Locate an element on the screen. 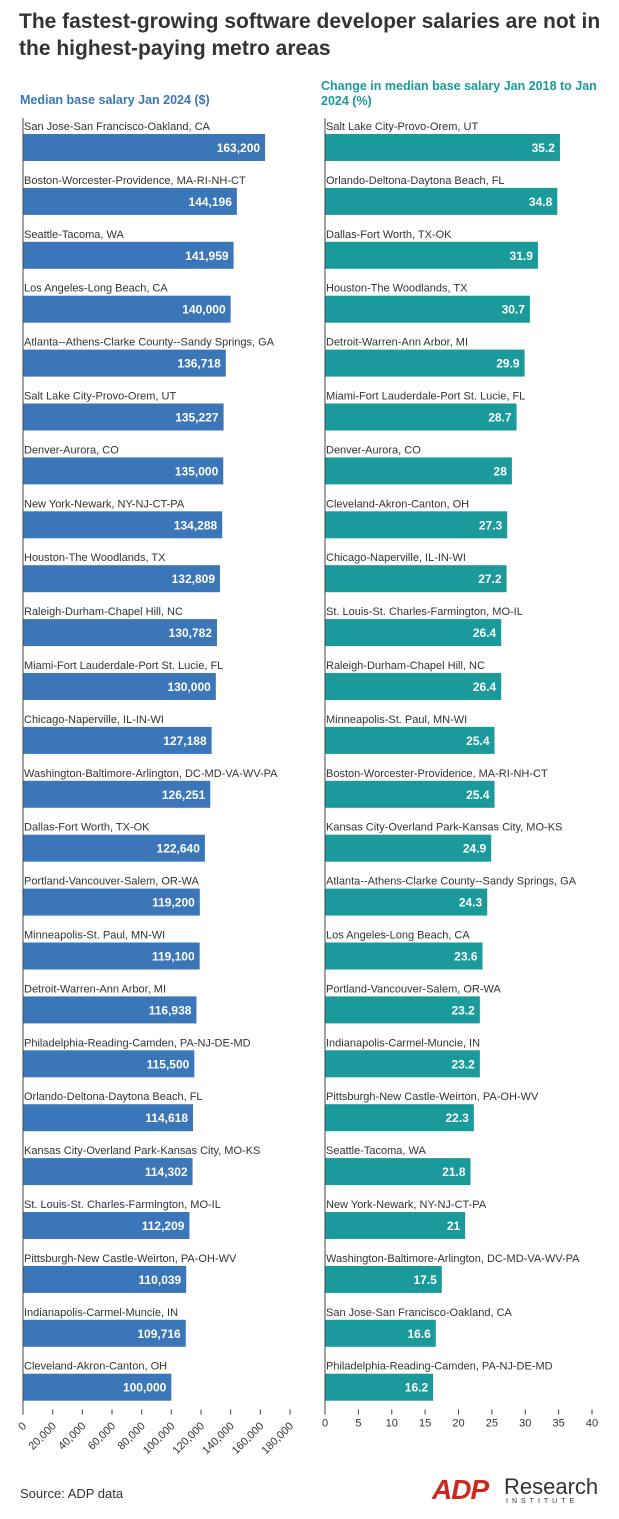 Image resolution: width=619 pixels, height=1519 pixels. right-category-label: St. Louis-St. Charles-Farmington, MO-IL is located at coordinates (424, 612).